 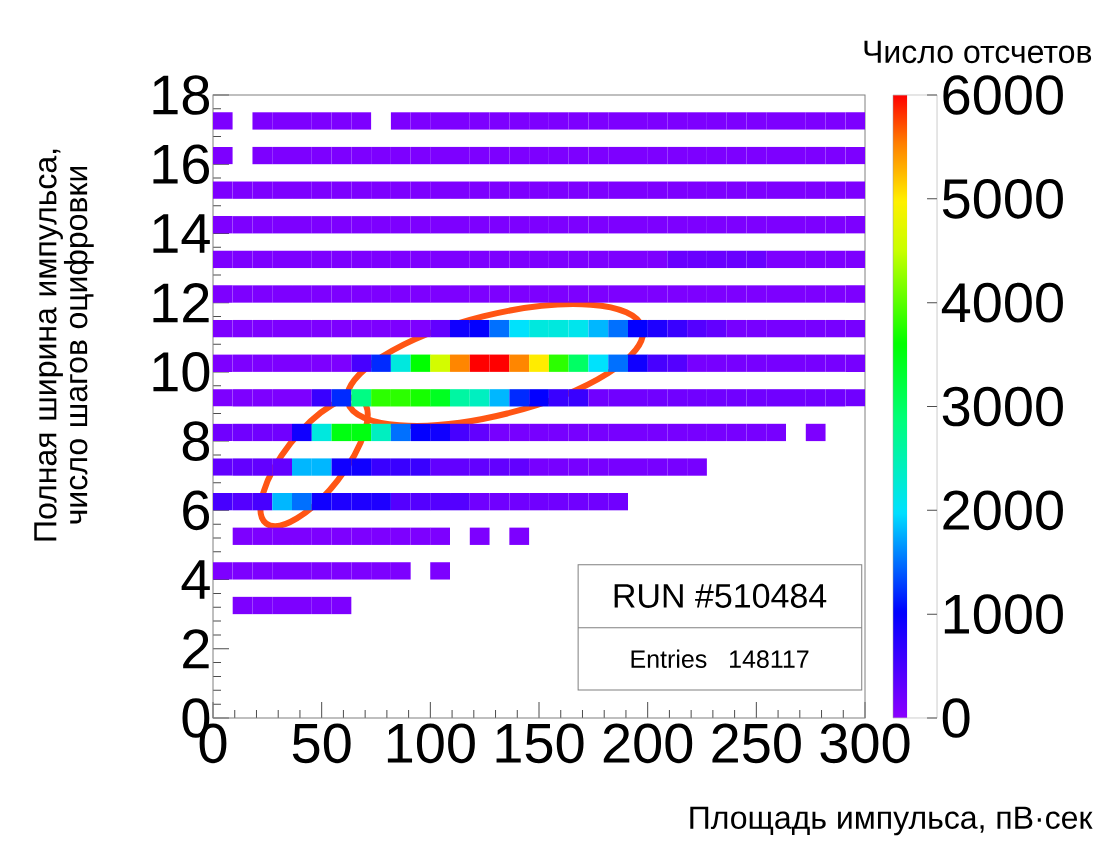 What do you see at coordinates (196, 510) in the screenshot?
I see `y-tick-label: 6` at bounding box center [196, 510].